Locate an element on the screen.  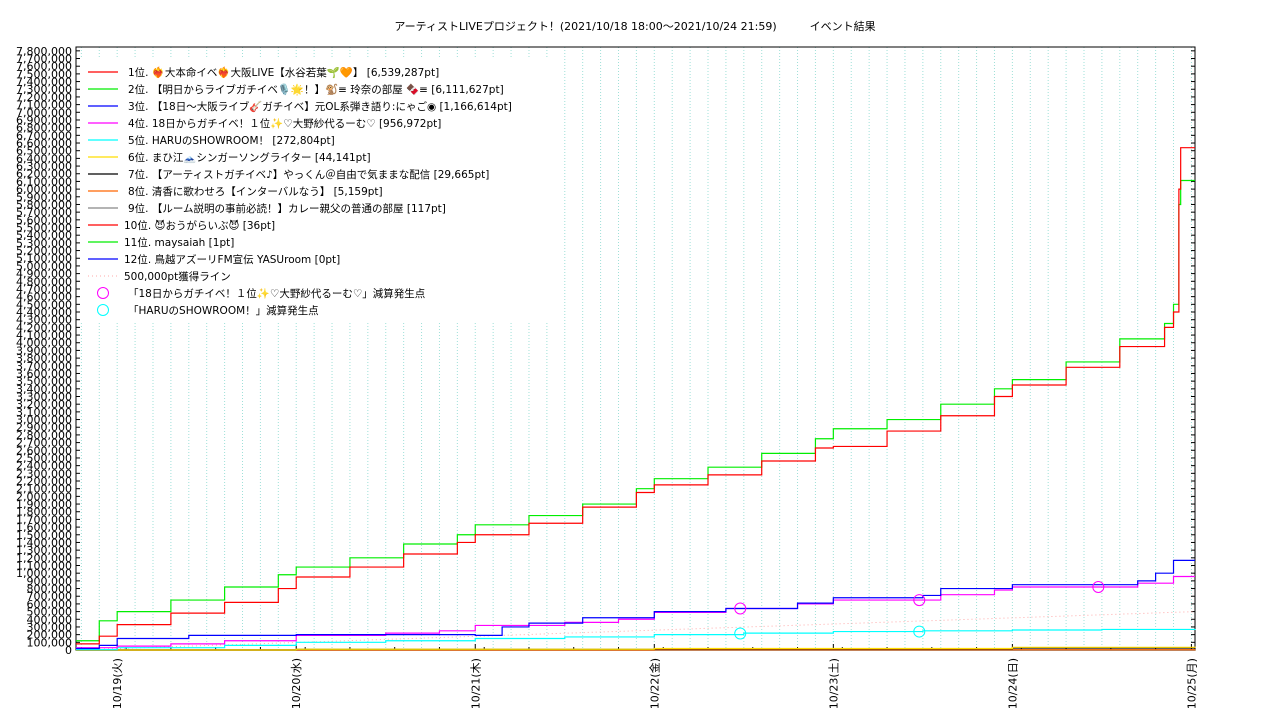
y-tick-label: 3,600,000 is located at coordinates (44, 373).